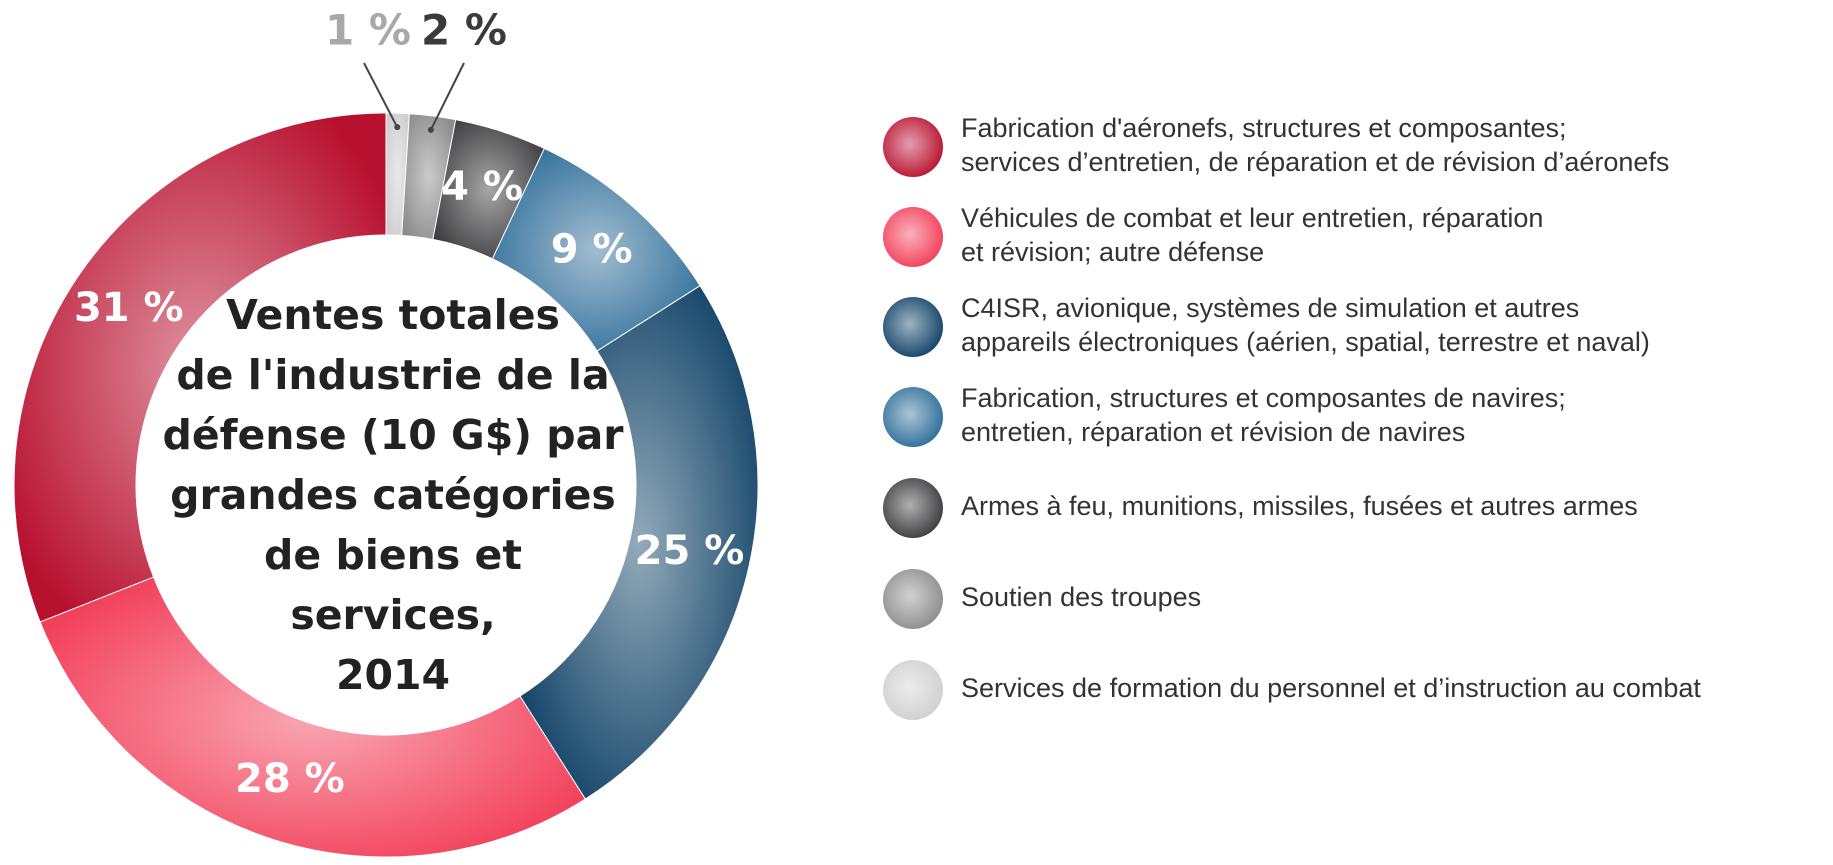 Image resolution: width=1833 pixels, height=865 pixels. Describe the element at coordinates (368, 30) in the screenshot. I see `slice-label: 1 %` at that location.